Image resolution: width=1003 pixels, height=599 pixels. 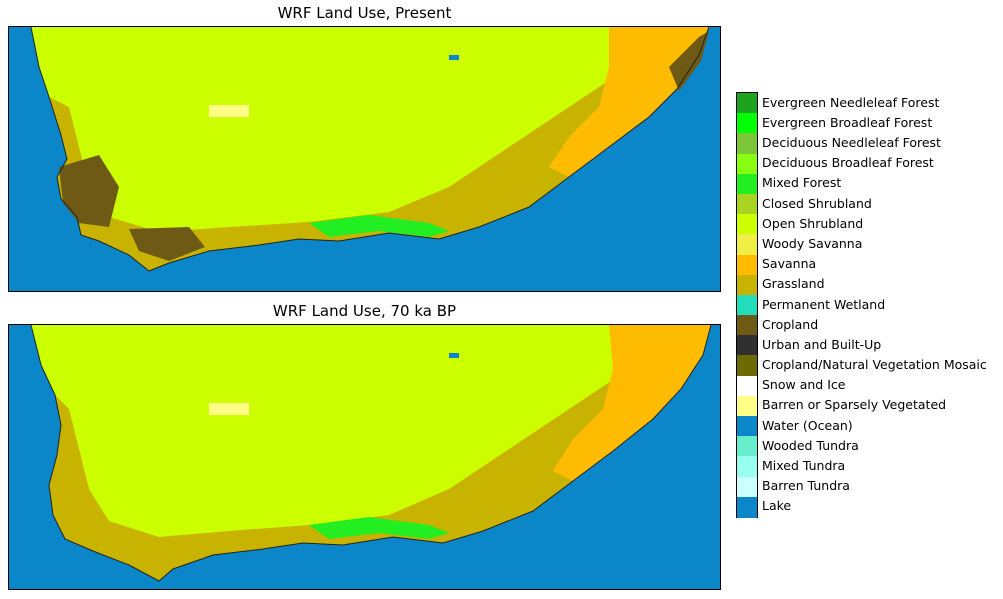 I want to click on legend-label: Barren or Sparsely Vegetated, so click(x=854, y=405).